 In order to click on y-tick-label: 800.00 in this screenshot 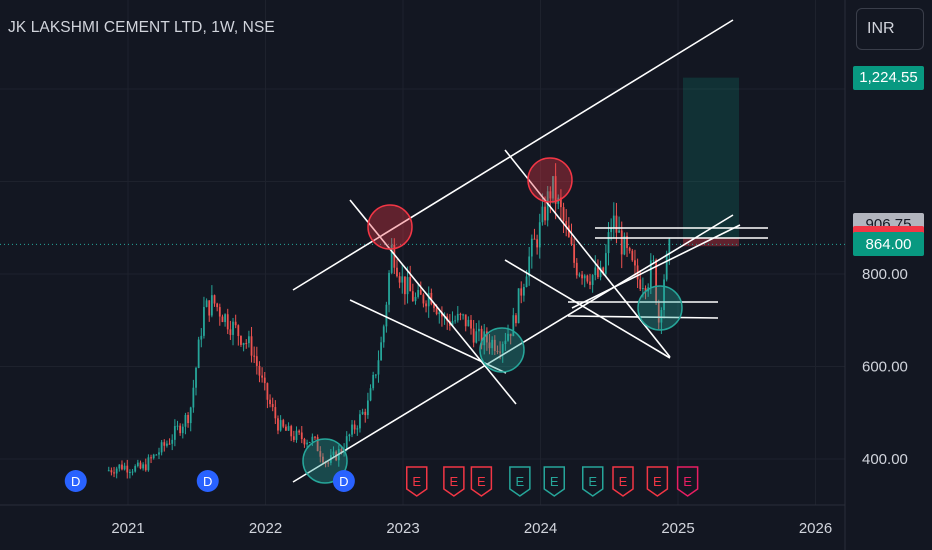, I will do `click(885, 274)`.